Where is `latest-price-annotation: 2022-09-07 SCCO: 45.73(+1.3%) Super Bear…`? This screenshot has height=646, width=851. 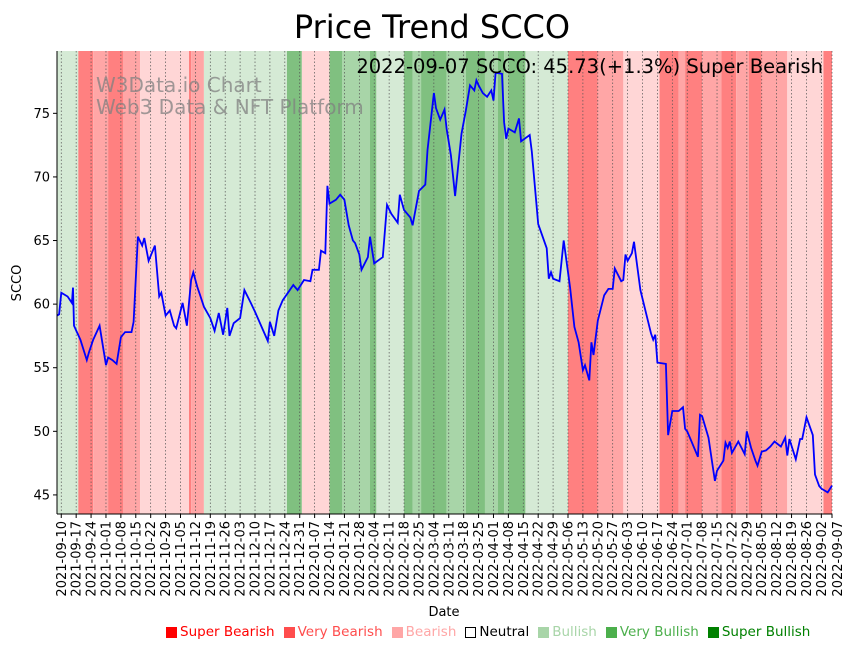 latest-price-annotation: 2022-09-07 SCCO: 45.73(+1.3%) Super Bear… is located at coordinates (589, 66).